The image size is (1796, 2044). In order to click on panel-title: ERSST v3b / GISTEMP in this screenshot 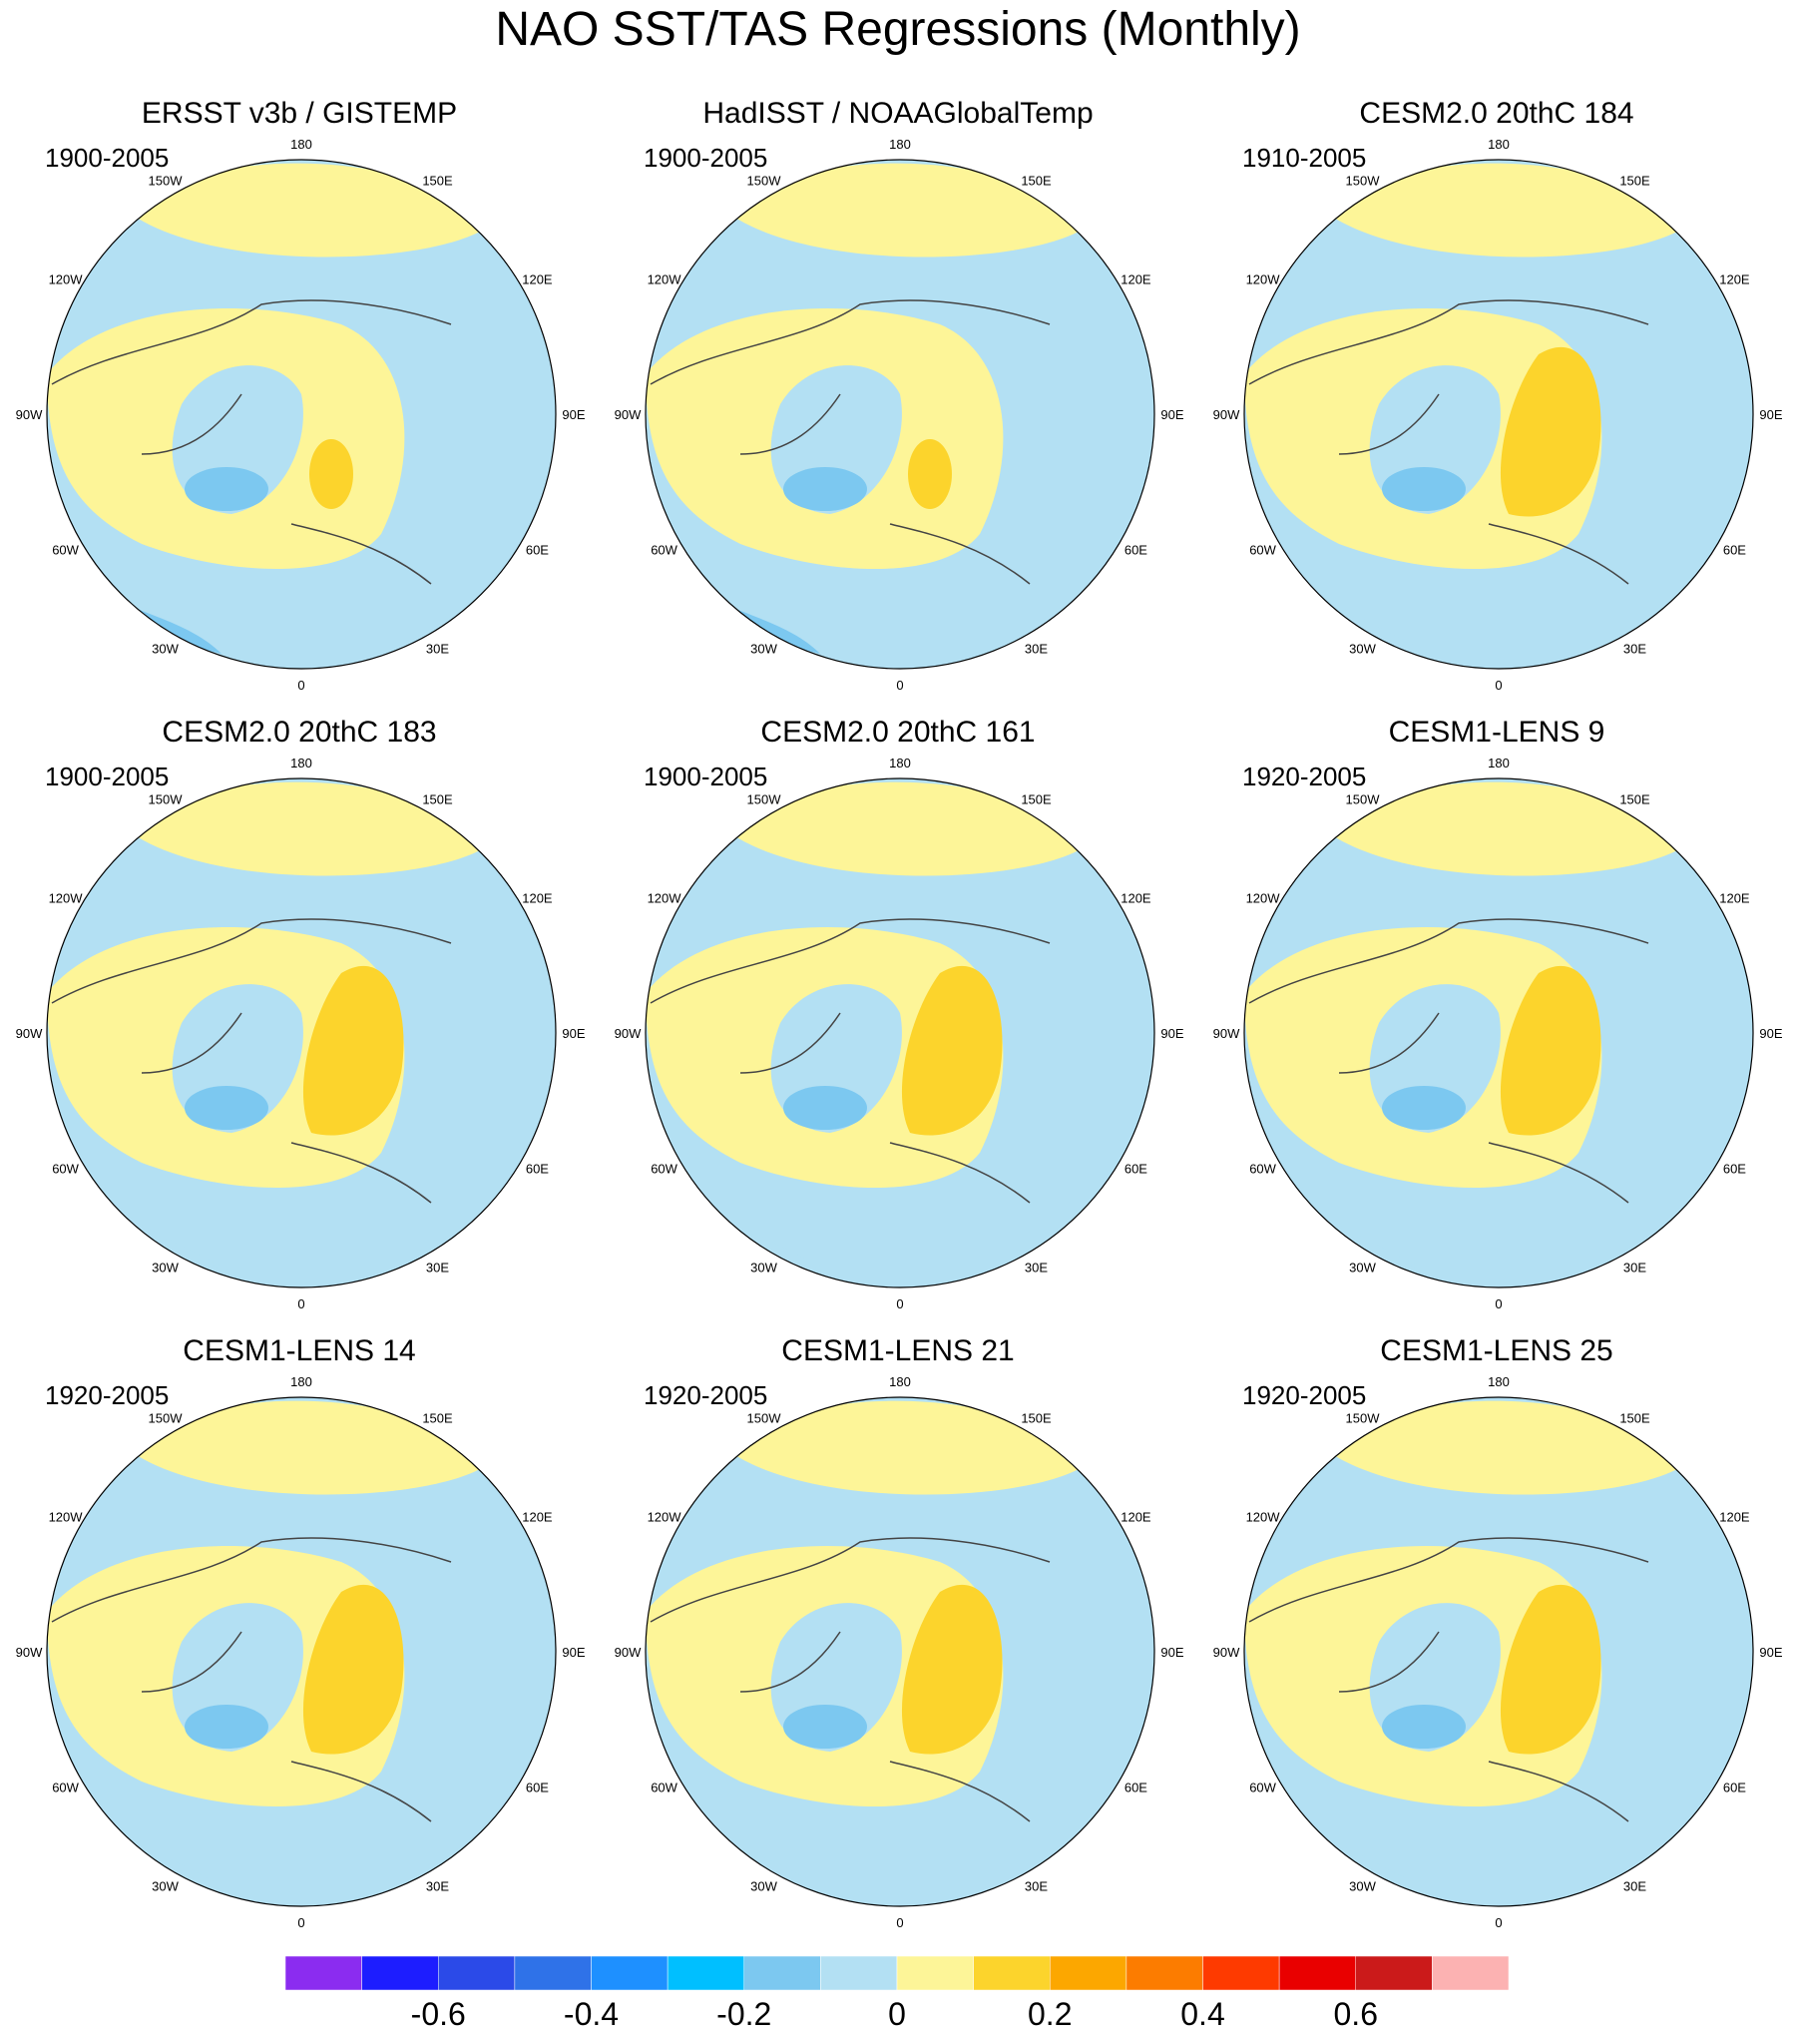, I will do `click(299, 113)`.